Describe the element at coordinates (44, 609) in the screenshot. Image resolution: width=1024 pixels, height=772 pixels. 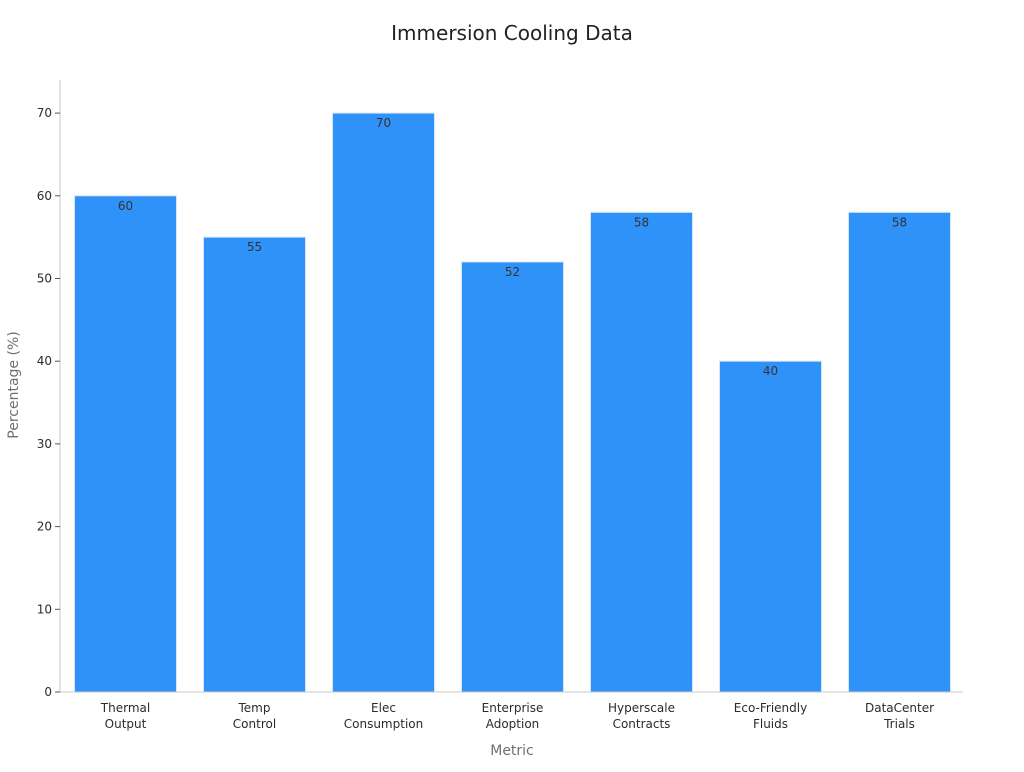
I see `y-tick-label-10: 10` at that location.